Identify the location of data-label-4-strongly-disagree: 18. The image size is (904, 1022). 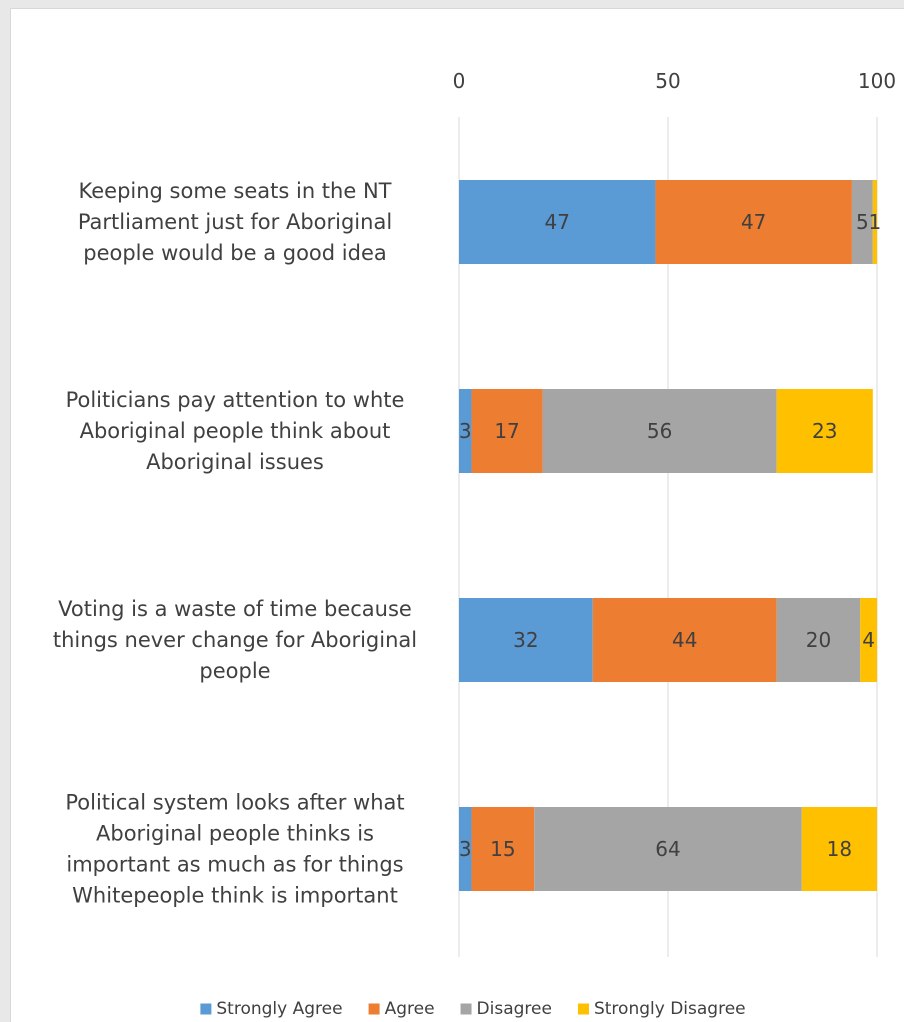
(839, 849).